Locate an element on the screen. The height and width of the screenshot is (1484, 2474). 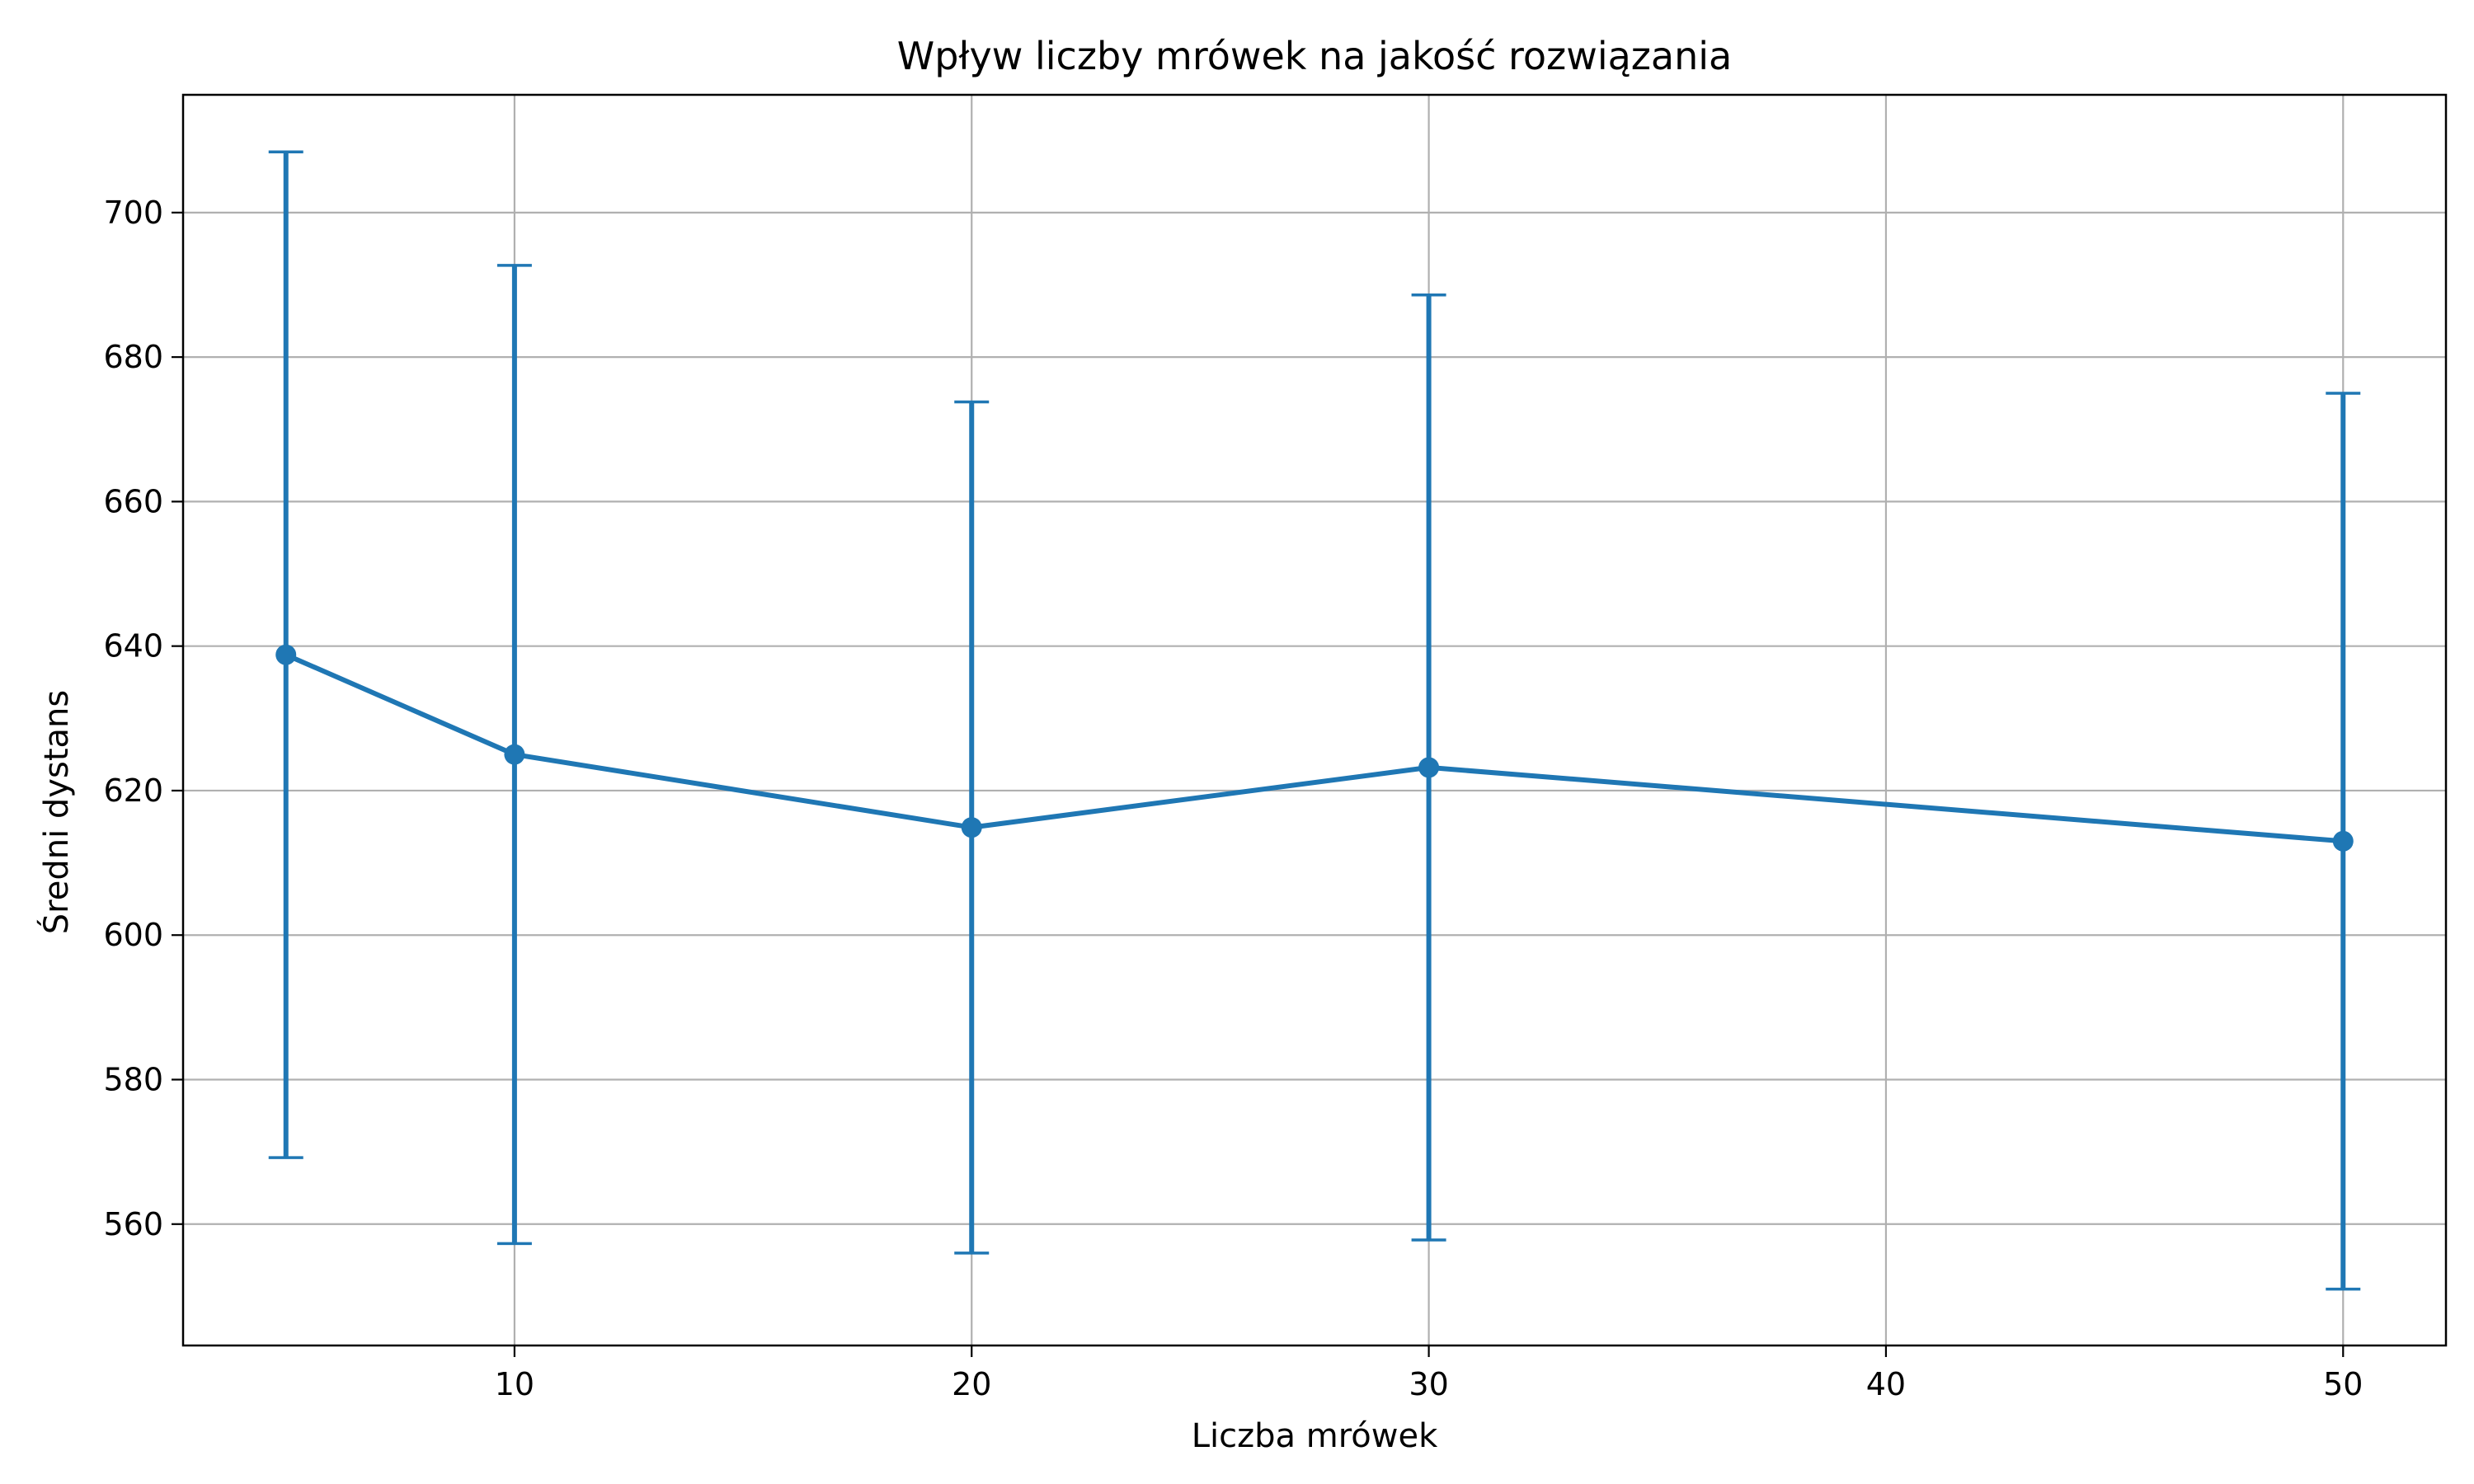
x-tick-label: 20 is located at coordinates (971, 1384).